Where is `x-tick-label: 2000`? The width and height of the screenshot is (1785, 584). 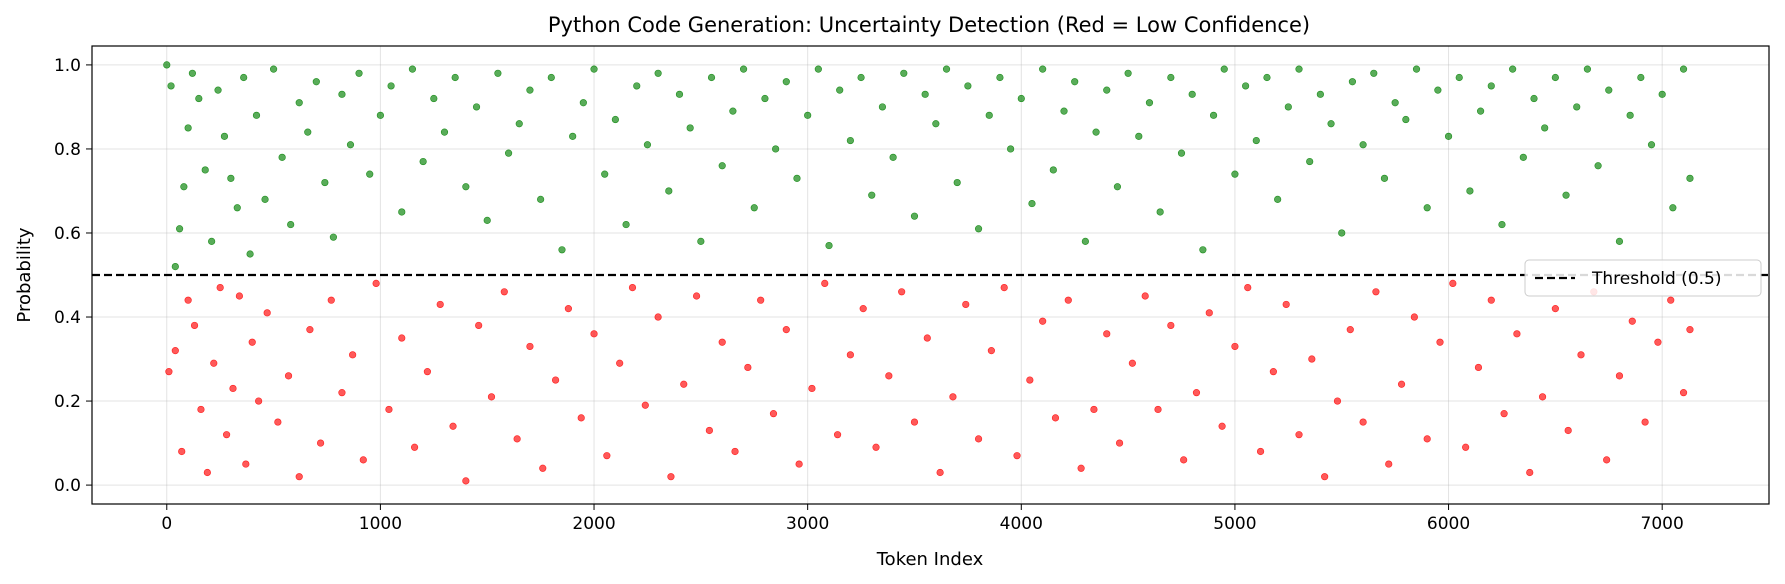 x-tick-label: 2000 is located at coordinates (593, 524).